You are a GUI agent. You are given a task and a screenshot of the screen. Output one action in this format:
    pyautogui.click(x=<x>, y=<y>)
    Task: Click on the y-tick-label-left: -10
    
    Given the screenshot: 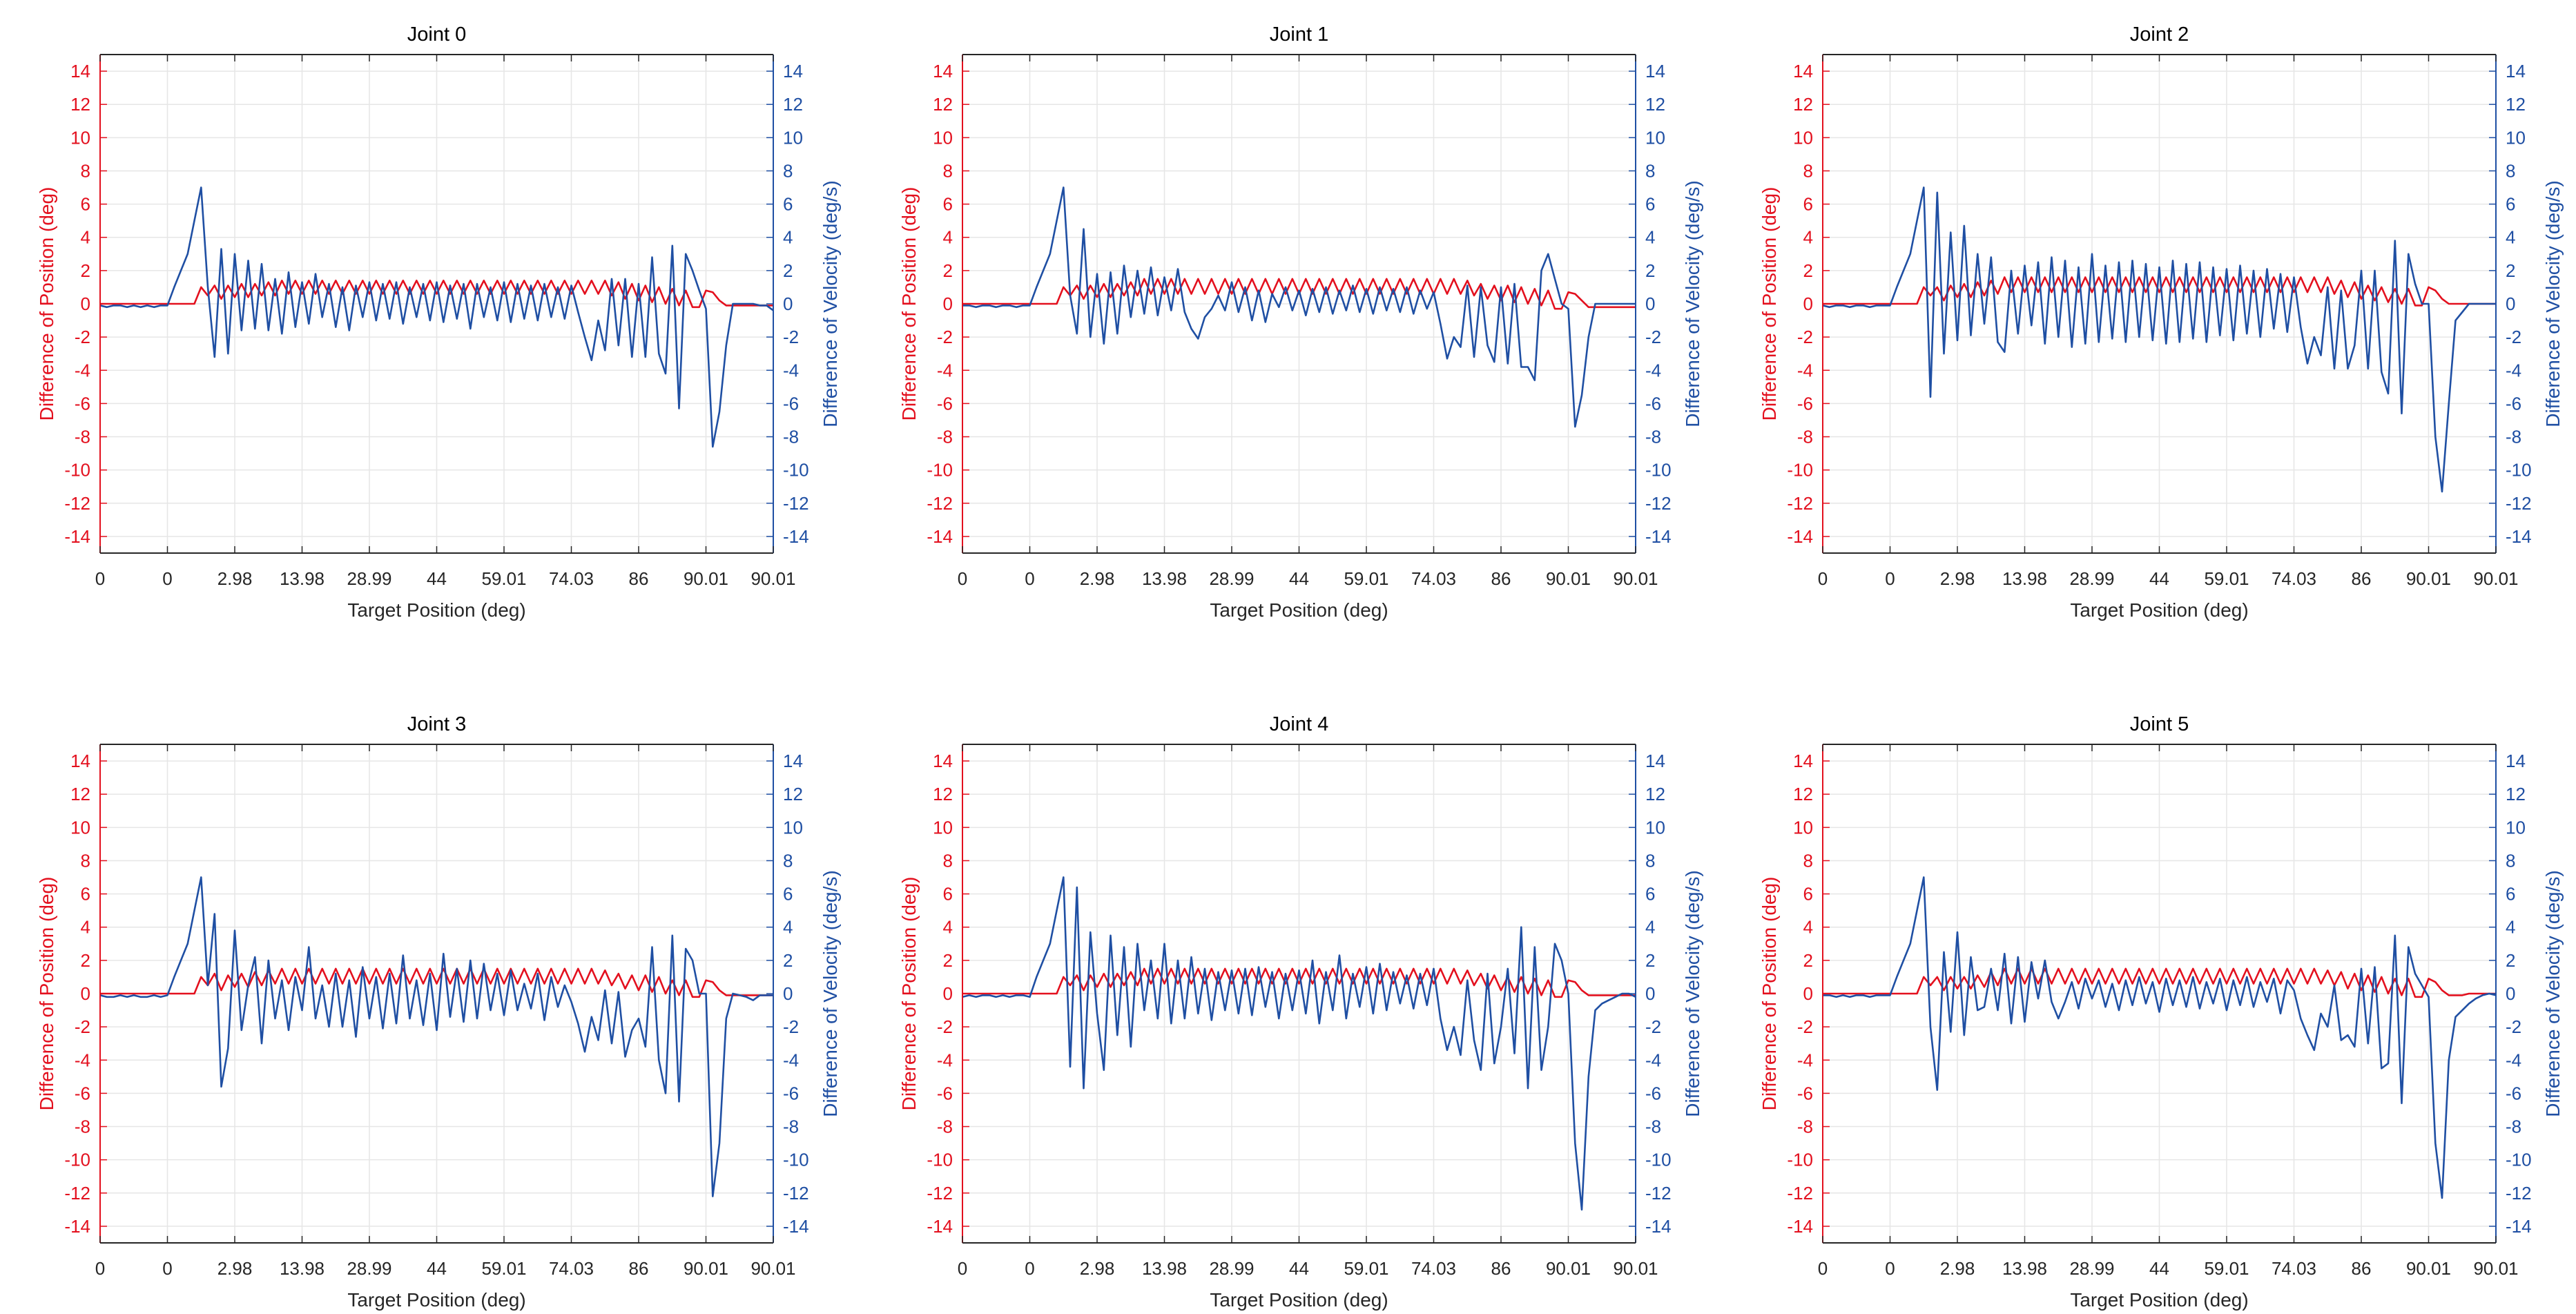 What is the action you would take?
    pyautogui.click(x=940, y=470)
    